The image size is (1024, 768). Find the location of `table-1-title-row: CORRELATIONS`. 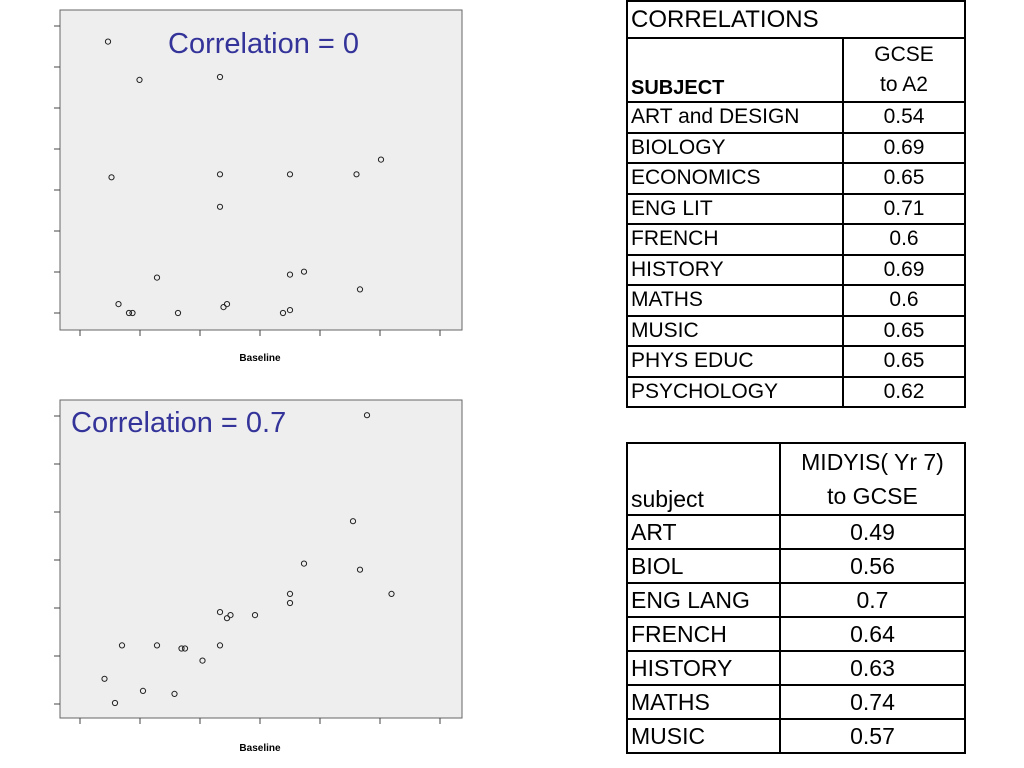

table-1-title-row: CORRELATIONS is located at coordinates (796, 19).